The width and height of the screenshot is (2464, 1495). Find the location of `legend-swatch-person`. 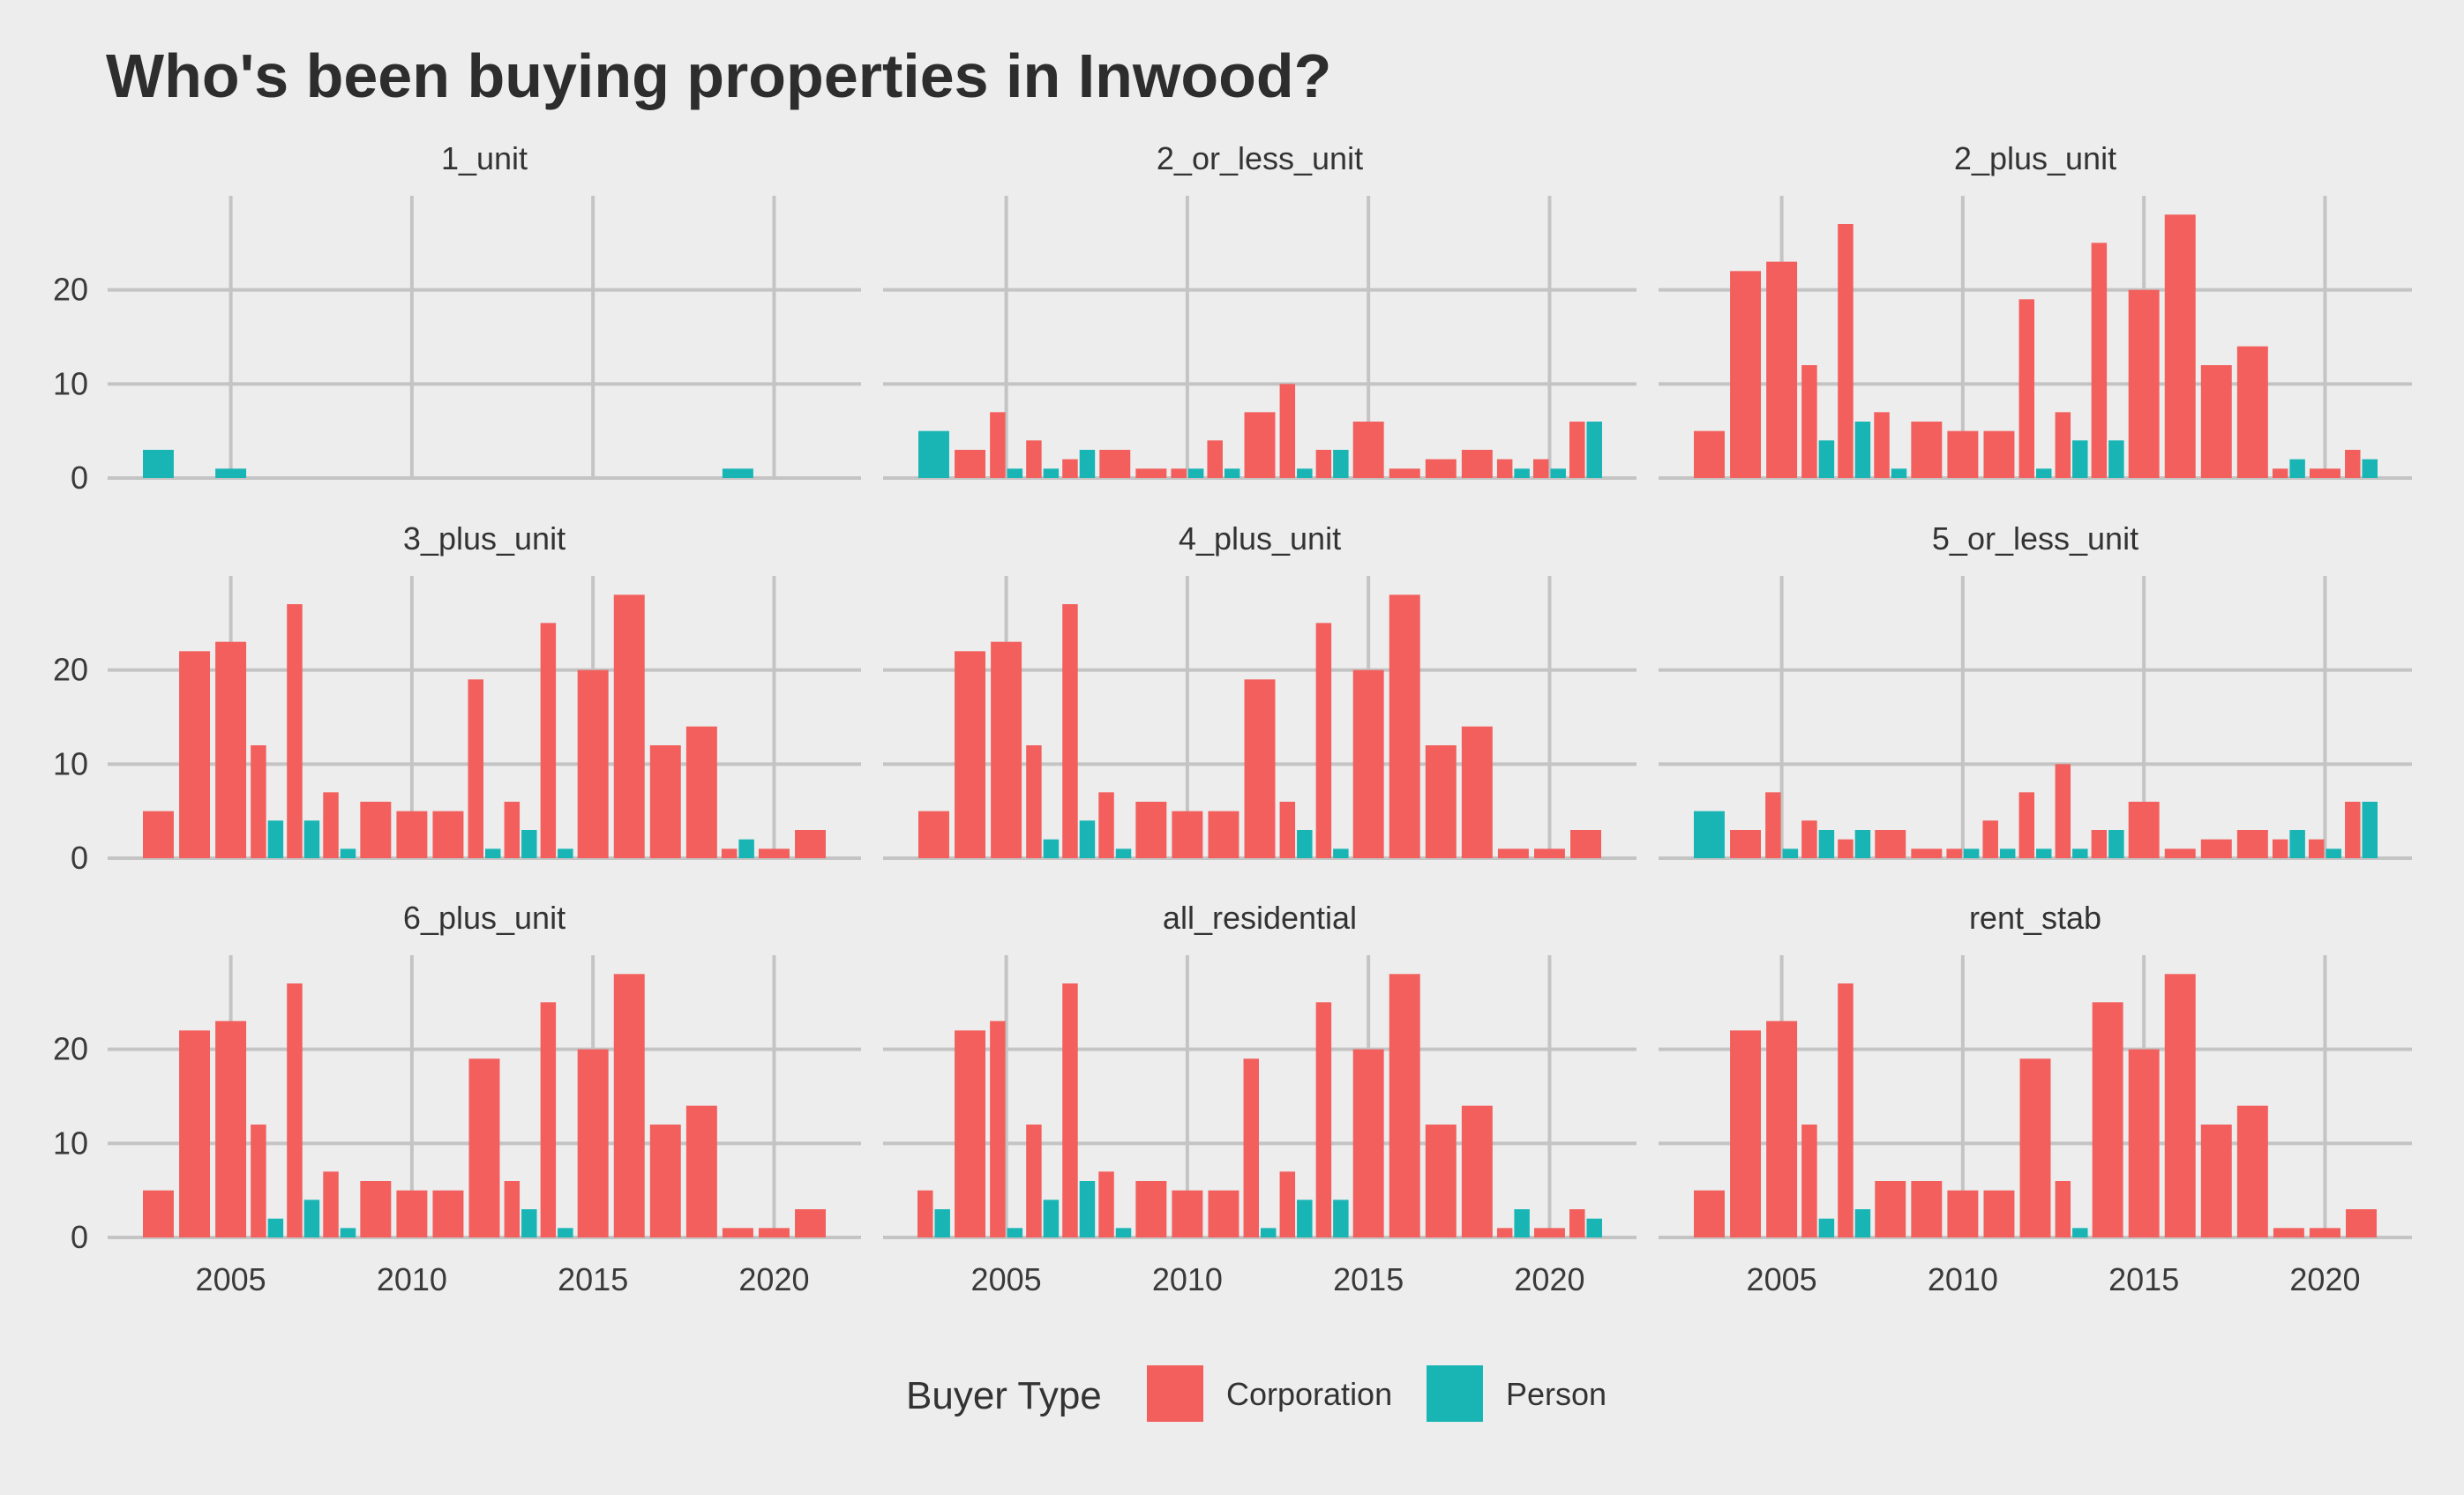

legend-swatch-person is located at coordinates (1455, 1393).